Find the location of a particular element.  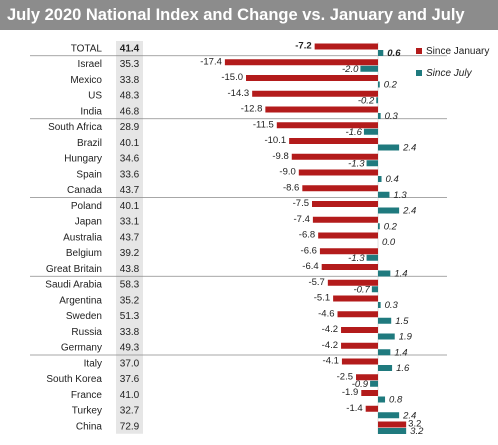

value-label-since-january: -4.2 is located at coordinates (330, 345).